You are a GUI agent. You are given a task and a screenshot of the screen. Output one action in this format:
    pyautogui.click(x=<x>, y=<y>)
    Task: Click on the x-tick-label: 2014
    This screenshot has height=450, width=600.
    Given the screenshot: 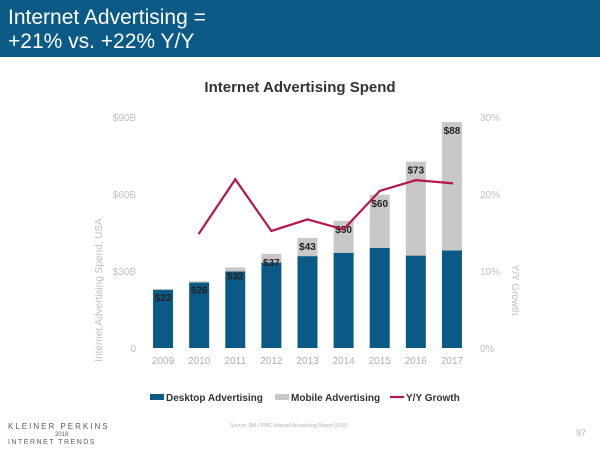 What is the action you would take?
    pyautogui.click(x=343, y=361)
    